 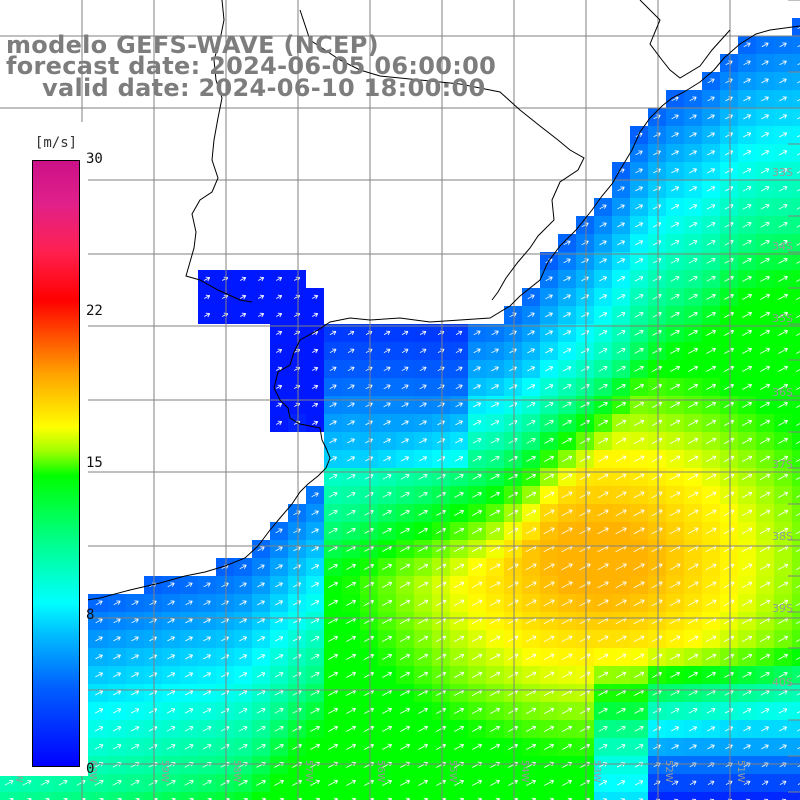 What do you see at coordinates (56, 143) in the screenshot?
I see `colorbar-unit: [m/s]` at bounding box center [56, 143].